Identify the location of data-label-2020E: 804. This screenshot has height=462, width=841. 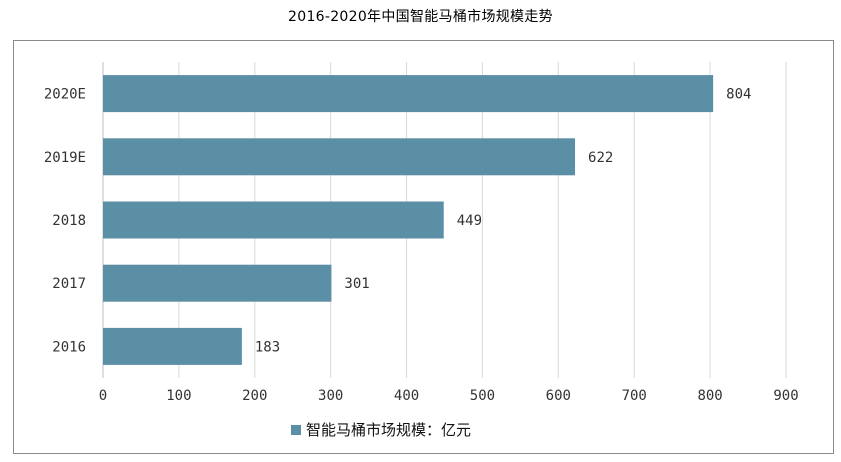
(738, 95).